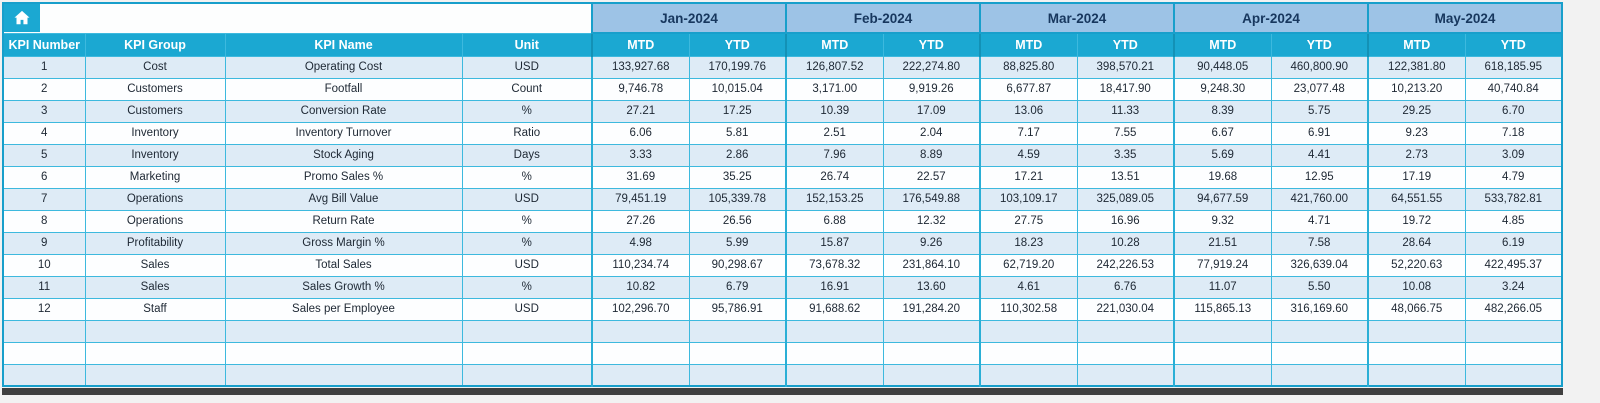  I want to click on mtd-header: MTD, so click(1416, 44).